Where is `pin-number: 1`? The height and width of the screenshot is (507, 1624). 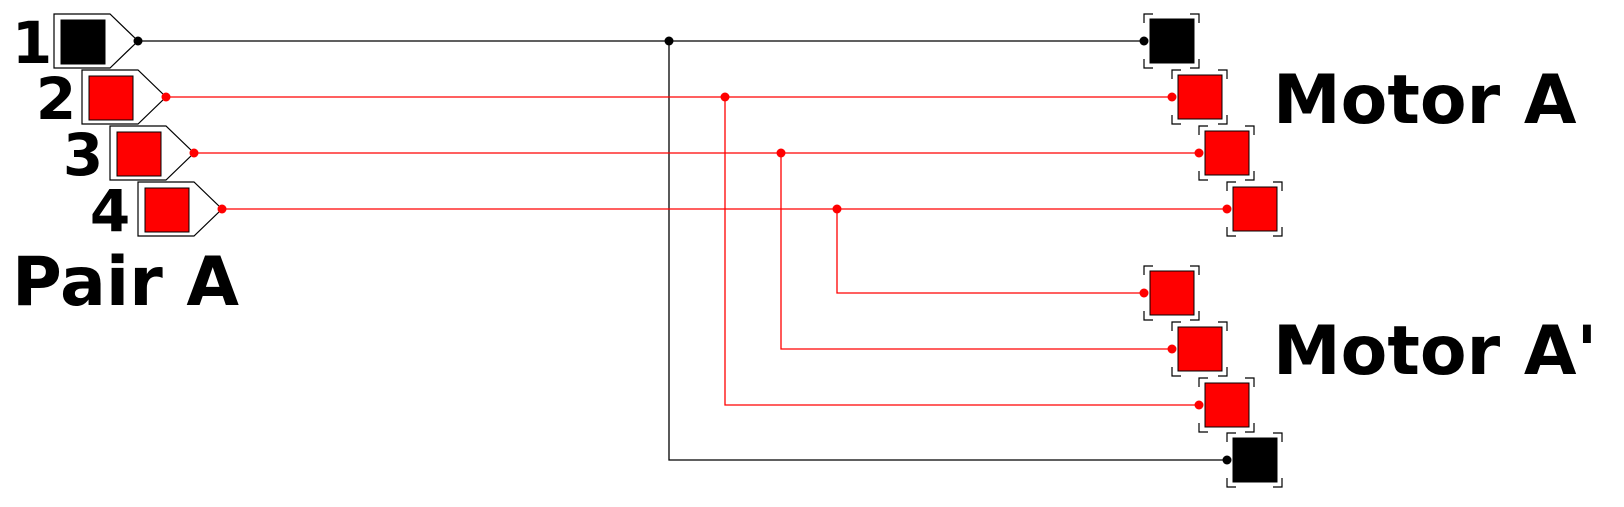
pin-number: 1 is located at coordinates (32, 43).